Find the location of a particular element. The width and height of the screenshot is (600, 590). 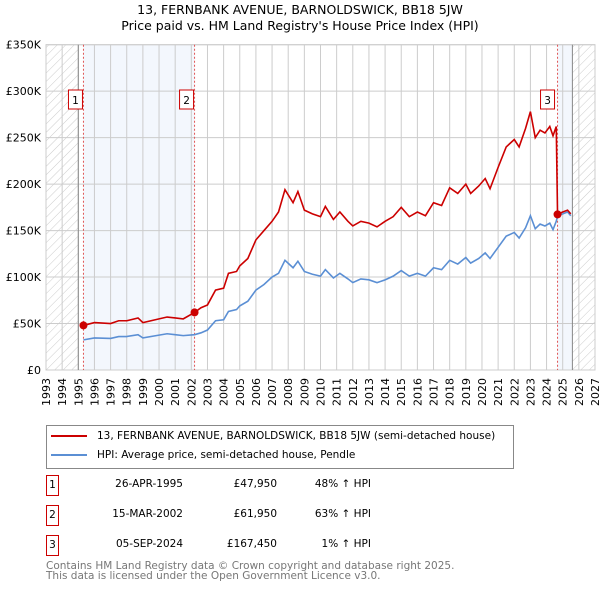

x-tick-label: 2026 is located at coordinates (579, 392).